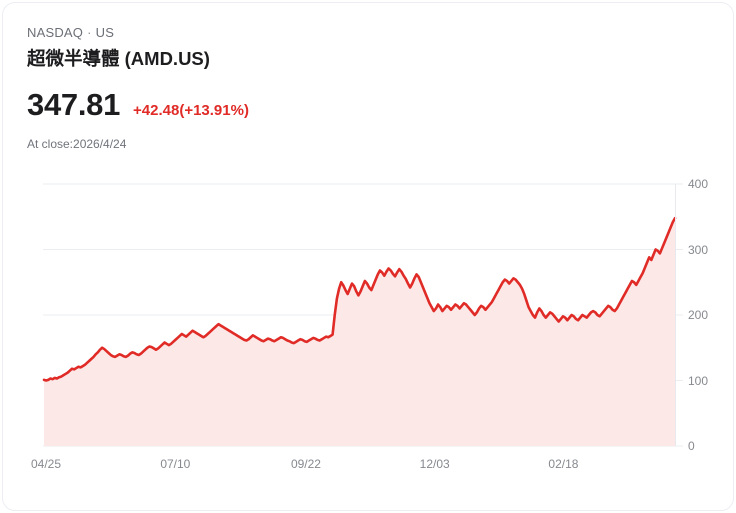 Image resolution: width=736 pixels, height=513 pixels. I want to click on exchange-name: NASDAQ, so click(55, 32).